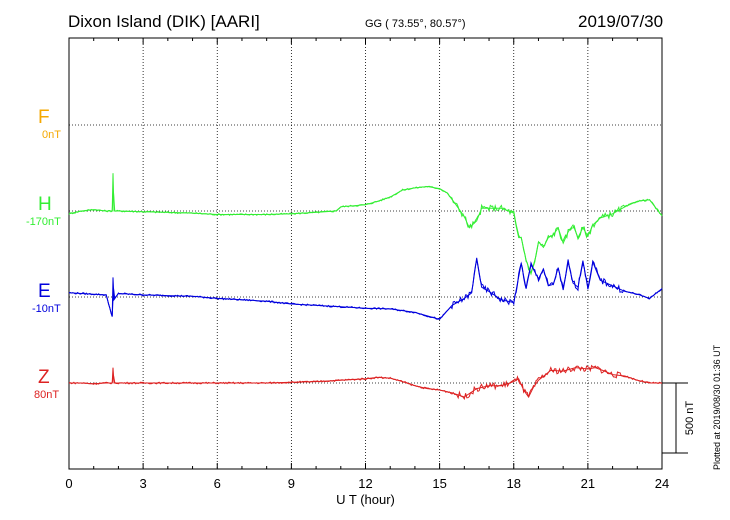 Image resolution: width=730 pixels, height=520 pixels. I want to click on x-tick-label: 9, so click(291, 483).